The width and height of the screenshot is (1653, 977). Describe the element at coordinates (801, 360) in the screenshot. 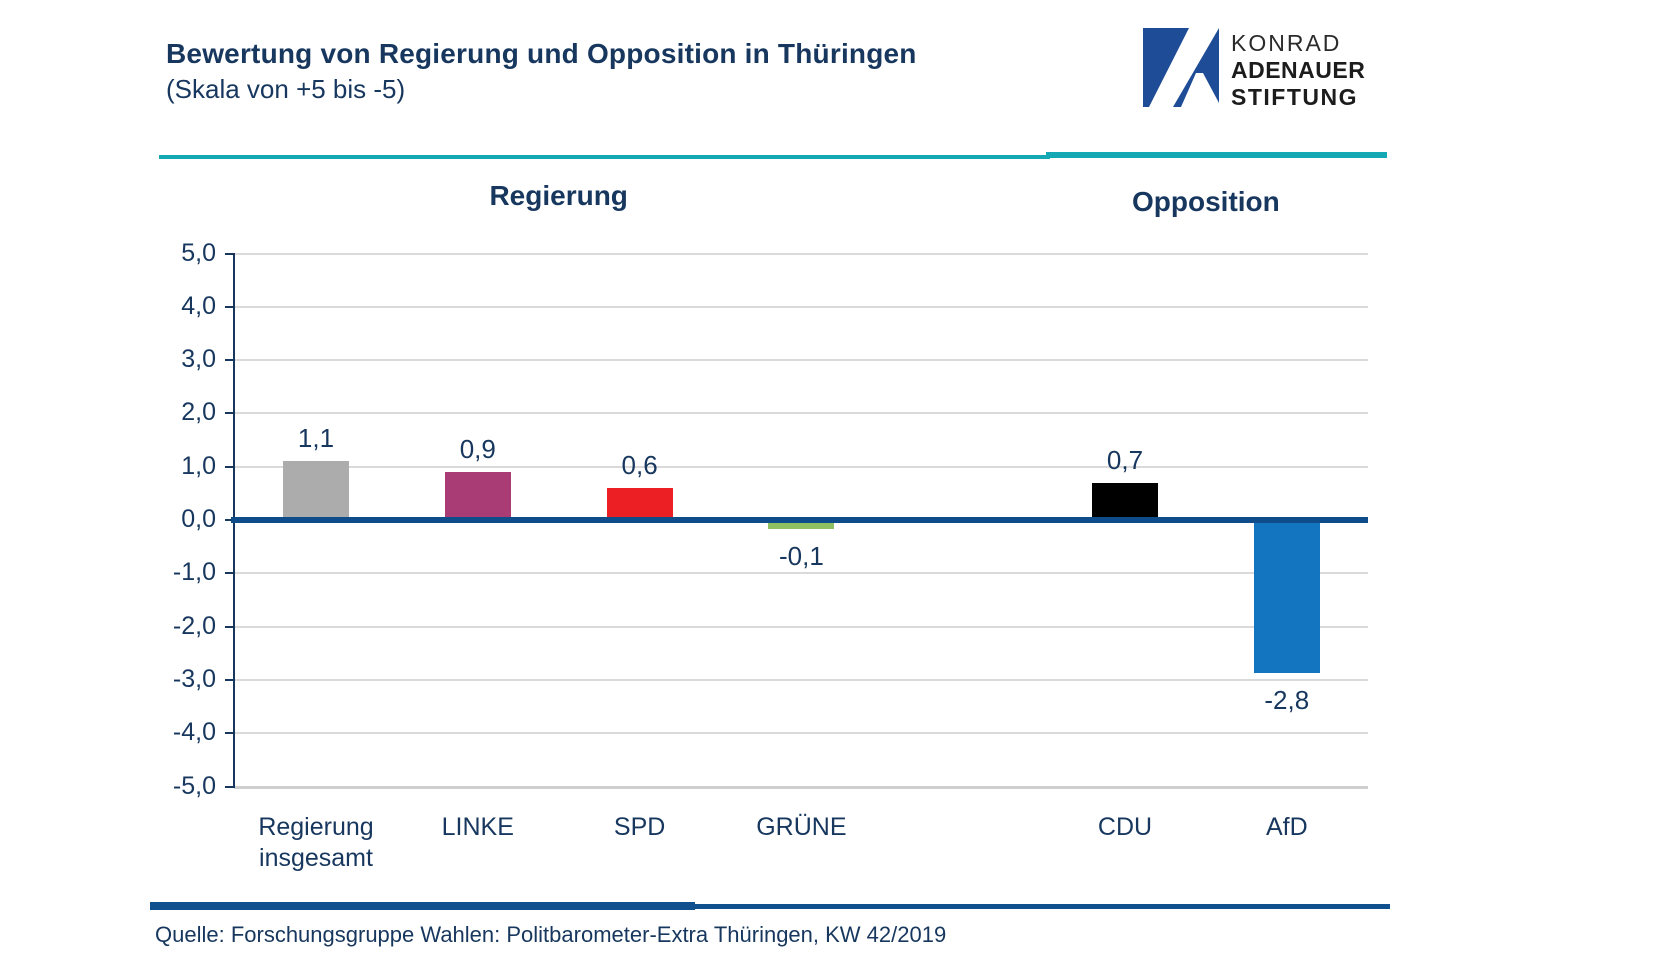

I see `gridline-3,0` at that location.